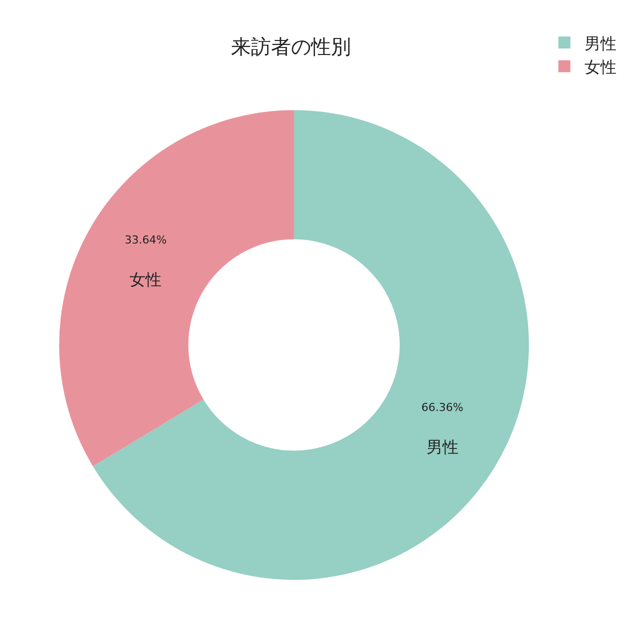 The image size is (633, 640). What do you see at coordinates (442, 446) in the screenshot?
I see `slice-label: 男性` at bounding box center [442, 446].